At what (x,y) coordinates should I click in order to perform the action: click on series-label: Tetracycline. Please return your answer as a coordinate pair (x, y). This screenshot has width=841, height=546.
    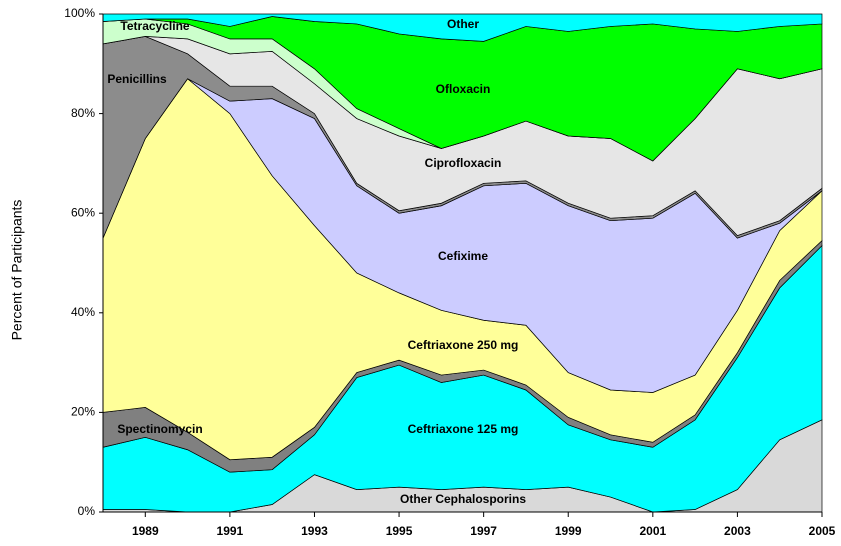
    Looking at the image, I should click on (154, 26).